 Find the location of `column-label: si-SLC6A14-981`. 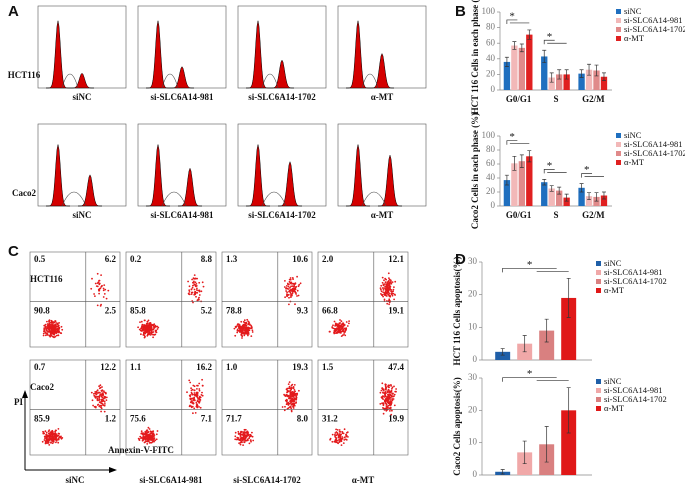

column-label: si-SLC6A14-981 is located at coordinates (171, 480).